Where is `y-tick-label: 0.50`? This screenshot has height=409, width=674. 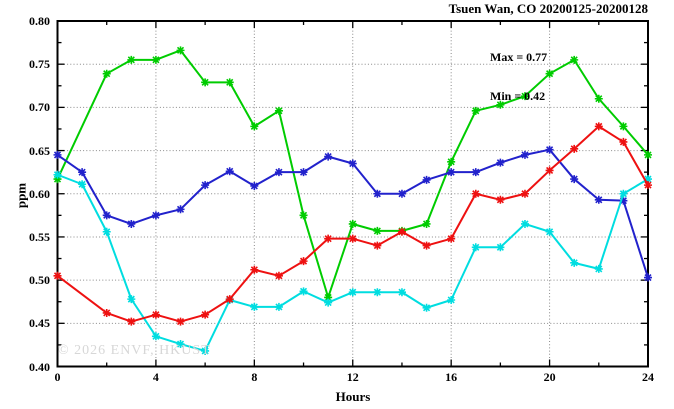 y-tick-label: 0.50 is located at coordinates (39, 280).